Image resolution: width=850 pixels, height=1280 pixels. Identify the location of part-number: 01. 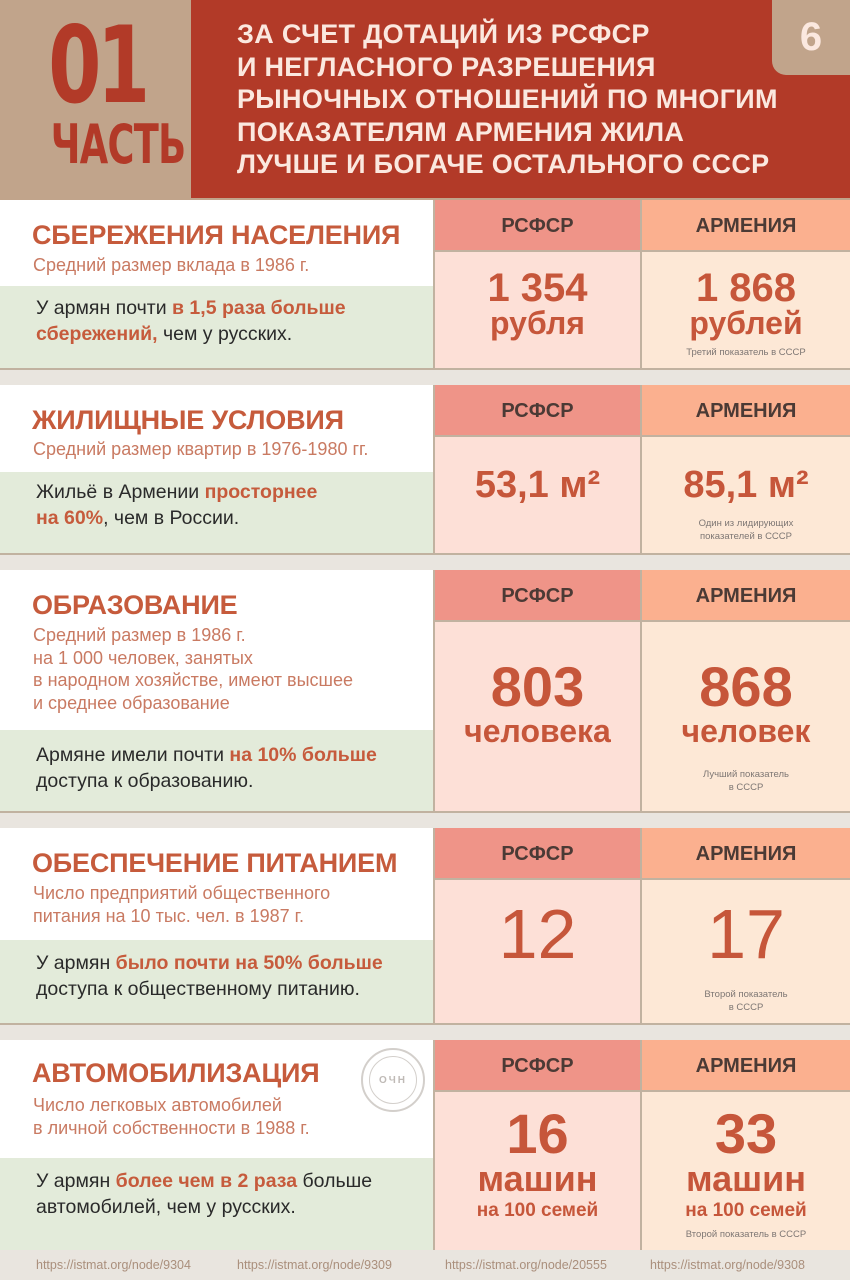
(99, 65).